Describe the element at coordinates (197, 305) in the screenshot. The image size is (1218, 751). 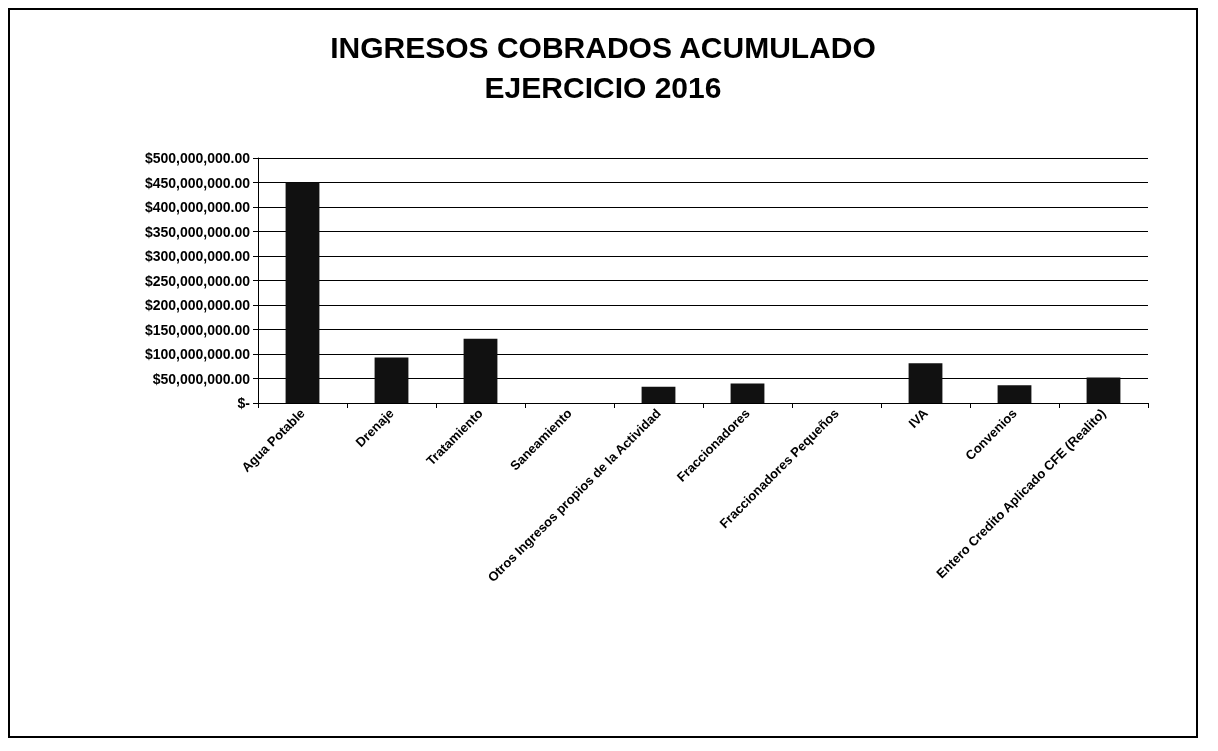
I see `y-tick-label: $200,000,000.00` at that location.